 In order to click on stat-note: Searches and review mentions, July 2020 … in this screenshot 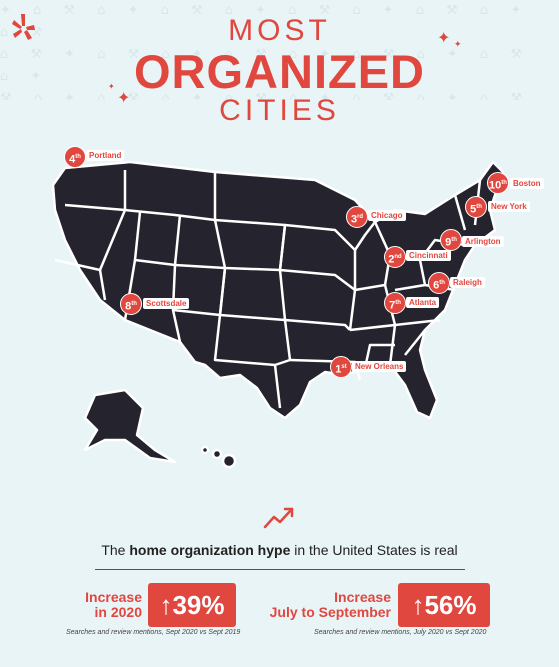, I will do `click(400, 632)`.